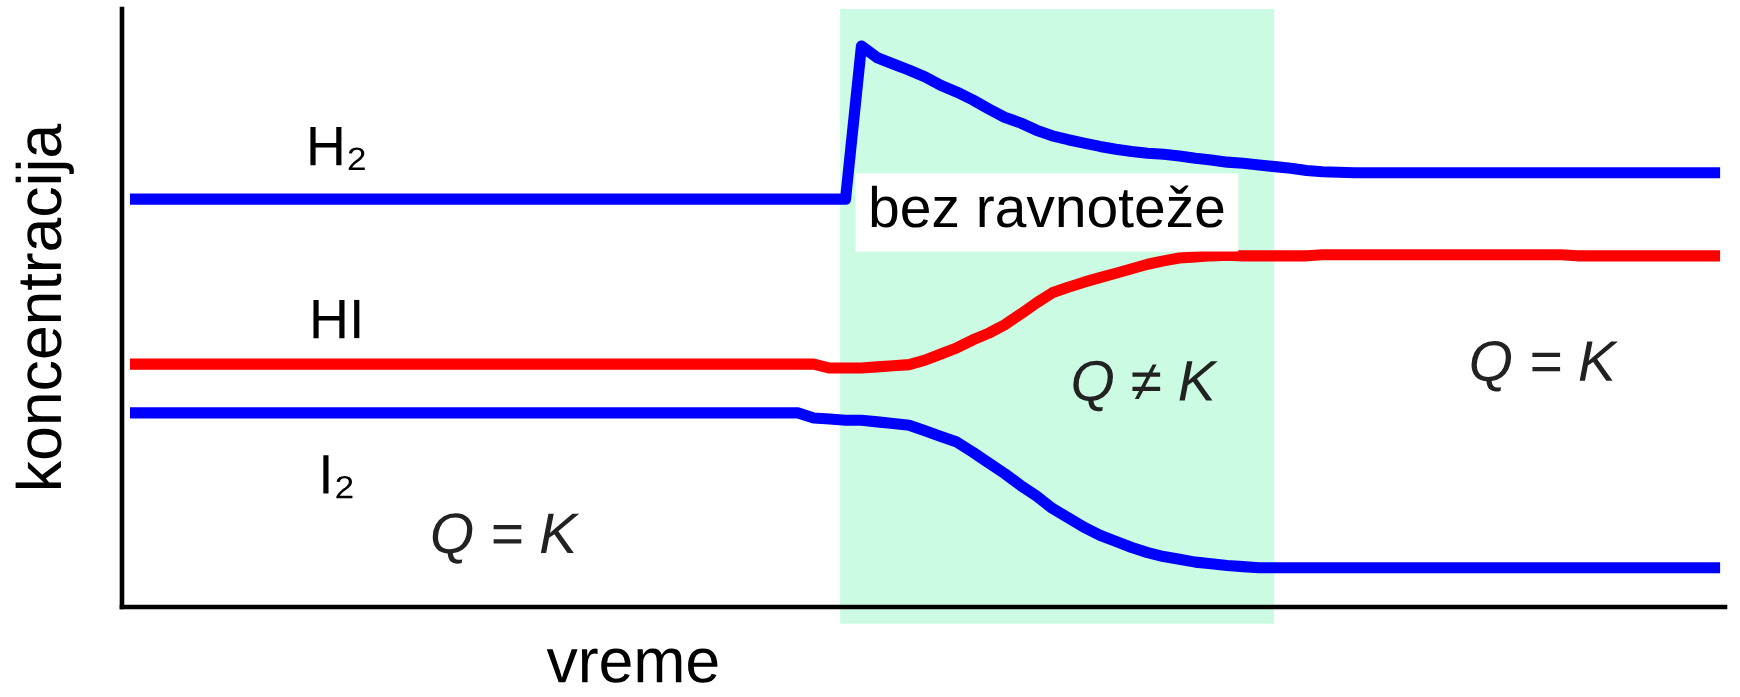 The width and height of the screenshot is (1740, 697). Describe the element at coordinates (632, 665) in the screenshot. I see `x-axis-title: vreme` at that location.